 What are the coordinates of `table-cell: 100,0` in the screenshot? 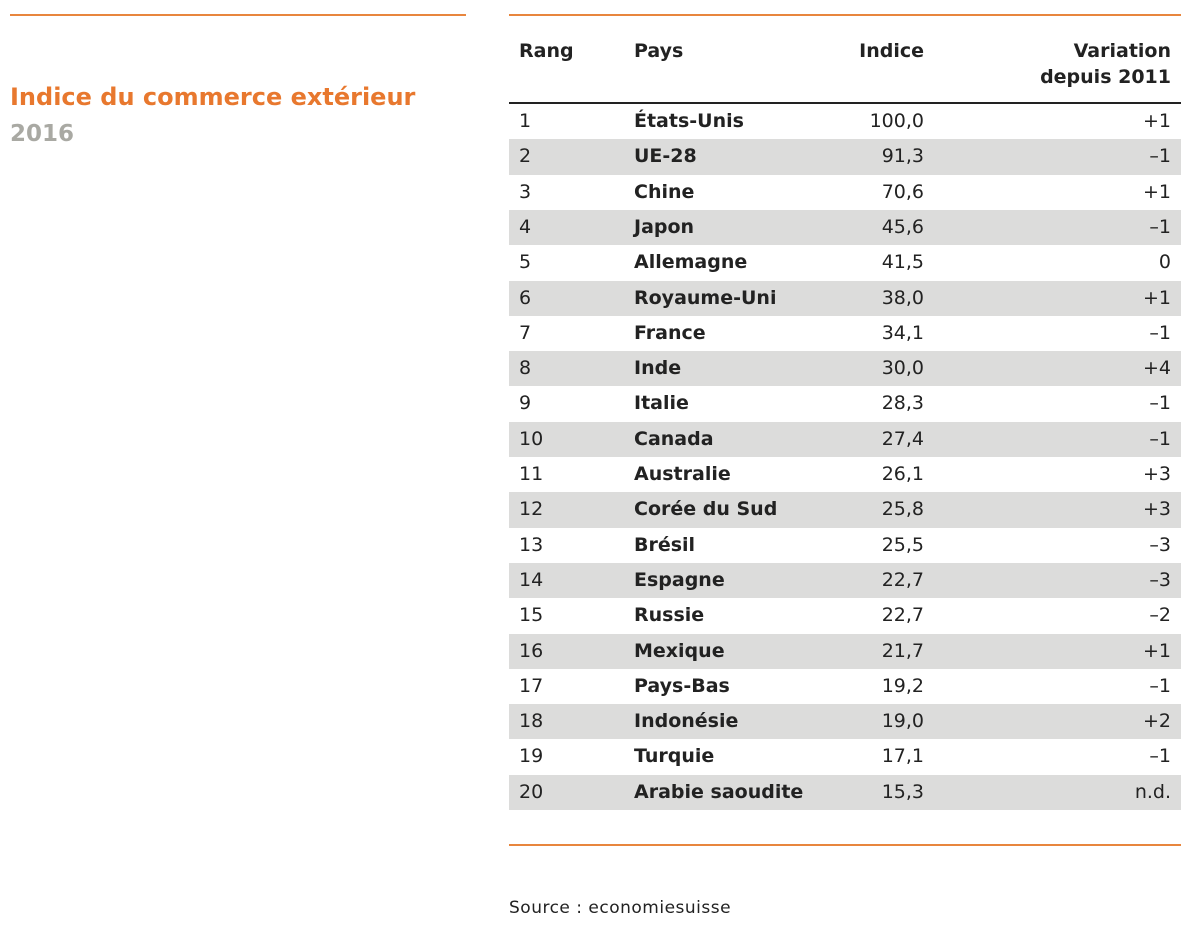 It's located at (896, 121).